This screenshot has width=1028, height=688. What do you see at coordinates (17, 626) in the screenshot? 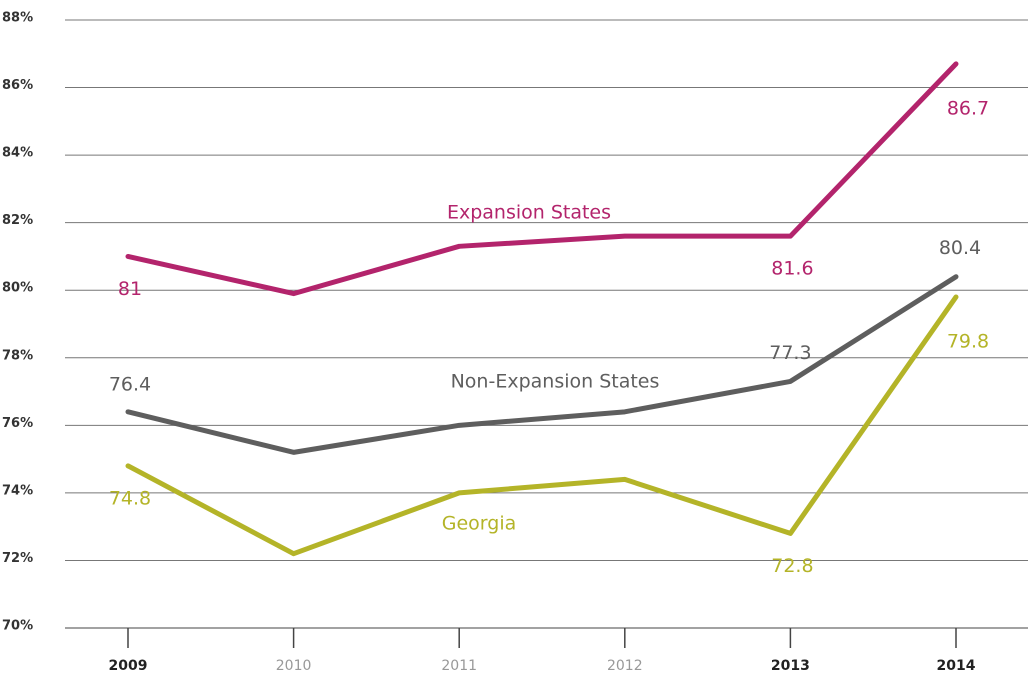
I see `y-tick-label: 70%` at bounding box center [17, 626].